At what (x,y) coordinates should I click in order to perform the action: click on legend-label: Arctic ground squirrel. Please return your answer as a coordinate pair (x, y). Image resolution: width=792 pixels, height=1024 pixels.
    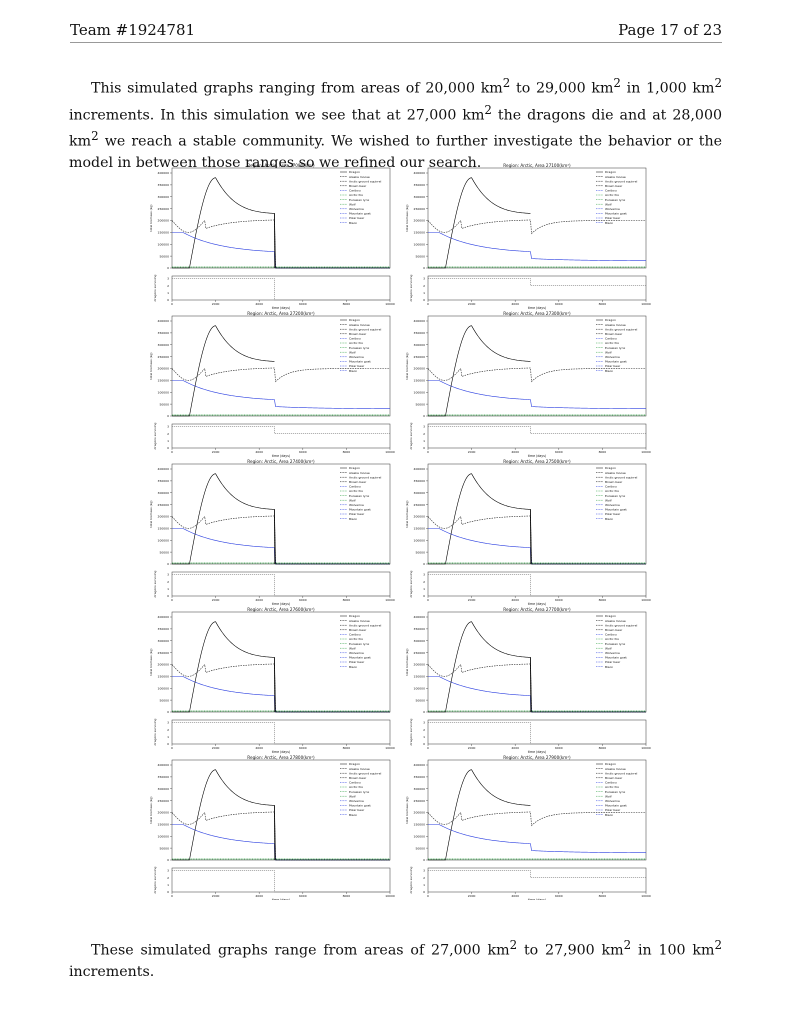
    Looking at the image, I should click on (621, 181).